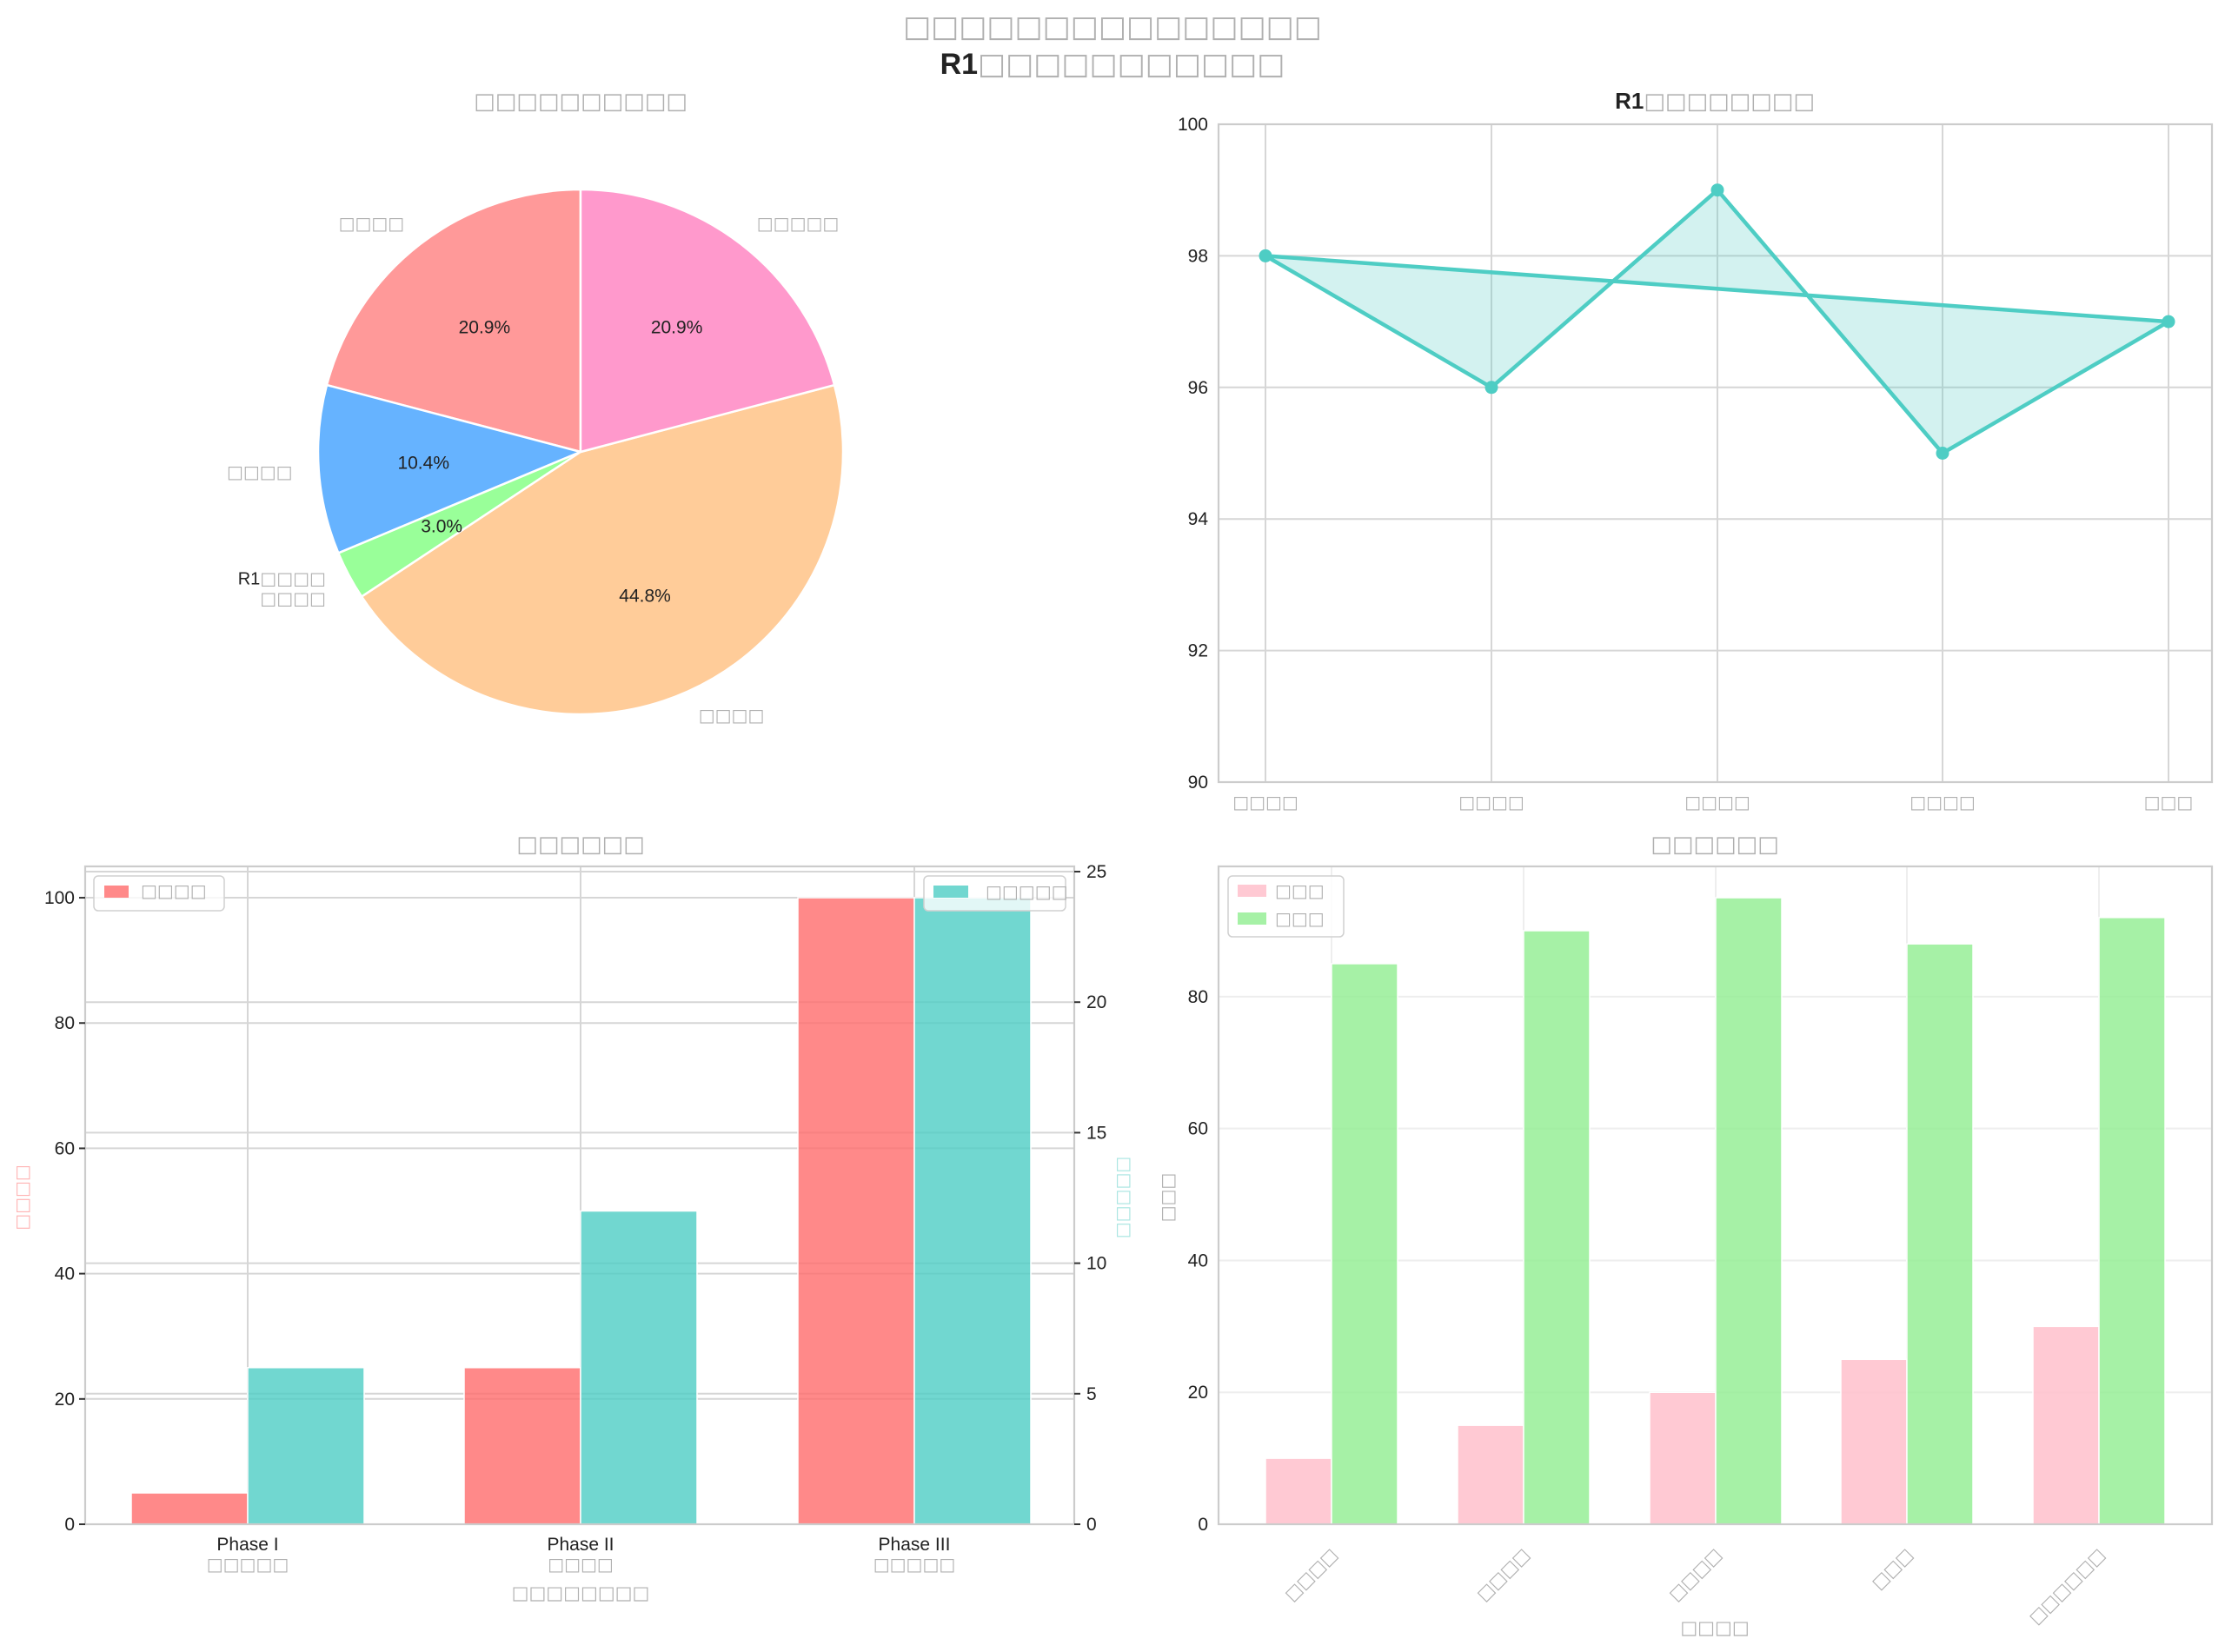 Image resolution: width=2225 pixels, height=1652 pixels. Describe the element at coordinates (59, 898) in the screenshot. I see `bl-ytick-label: 100` at that location.